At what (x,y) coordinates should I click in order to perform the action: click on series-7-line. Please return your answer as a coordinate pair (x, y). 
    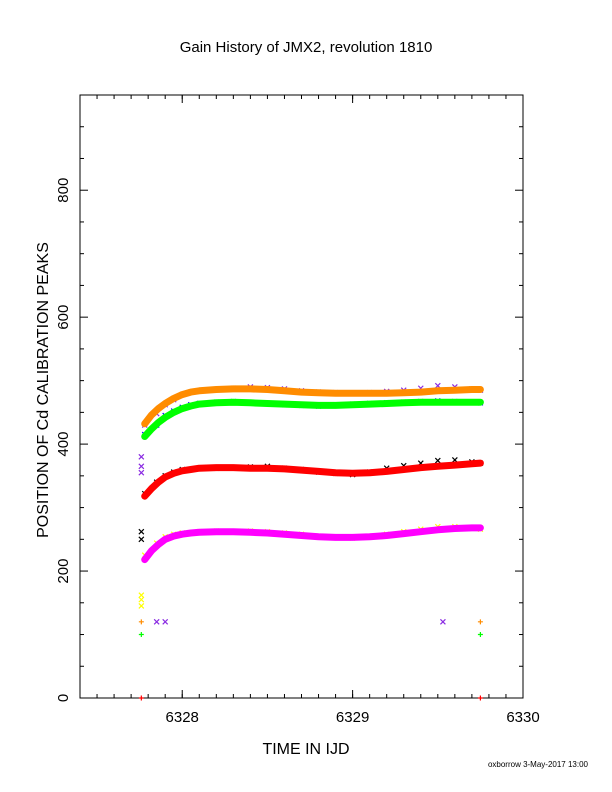
    Looking at the image, I should click on (312, 544).